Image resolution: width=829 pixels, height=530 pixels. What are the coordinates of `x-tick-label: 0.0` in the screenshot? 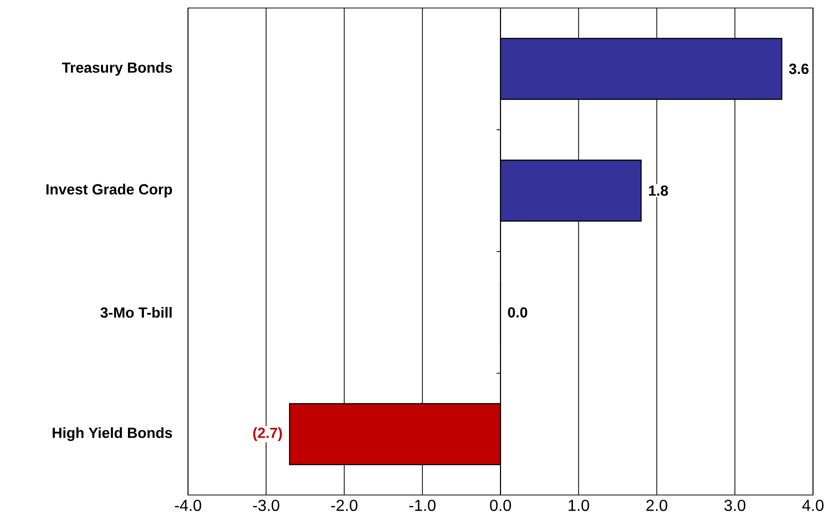 It's located at (501, 506).